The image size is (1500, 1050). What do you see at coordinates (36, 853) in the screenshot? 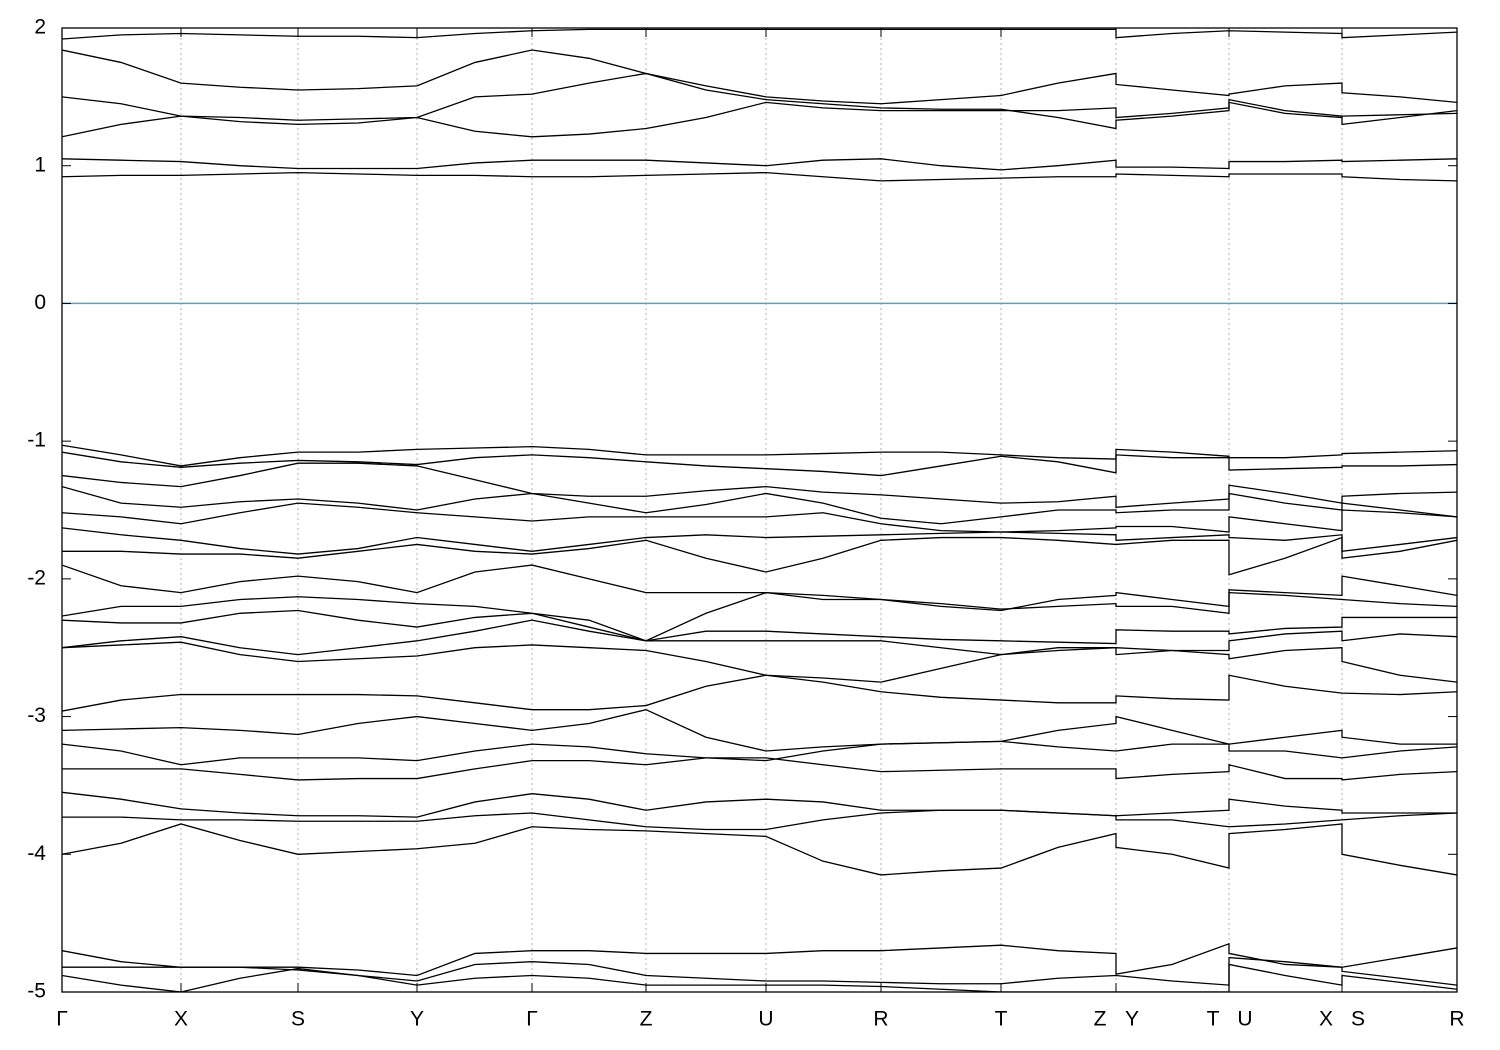
I see `y-tick-label: -4` at bounding box center [36, 853].